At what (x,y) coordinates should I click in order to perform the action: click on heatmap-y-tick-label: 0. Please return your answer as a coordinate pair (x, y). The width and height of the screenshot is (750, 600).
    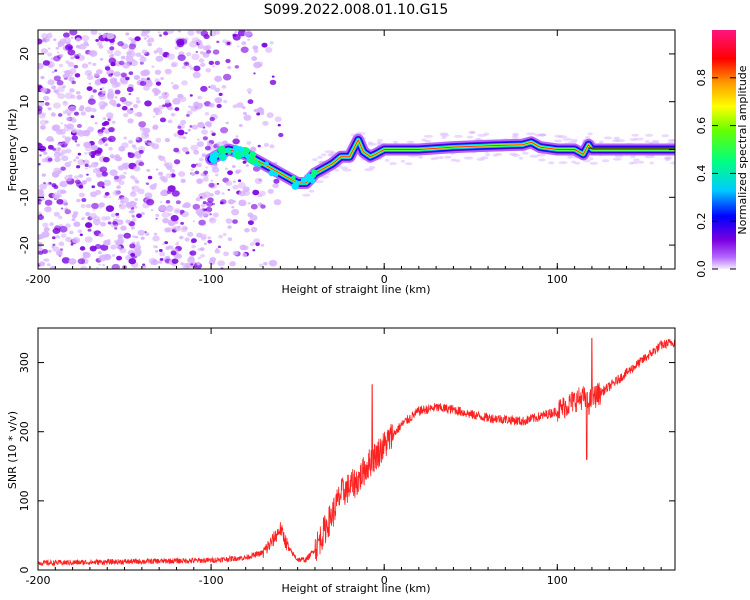
    Looking at the image, I should click on (24, 149).